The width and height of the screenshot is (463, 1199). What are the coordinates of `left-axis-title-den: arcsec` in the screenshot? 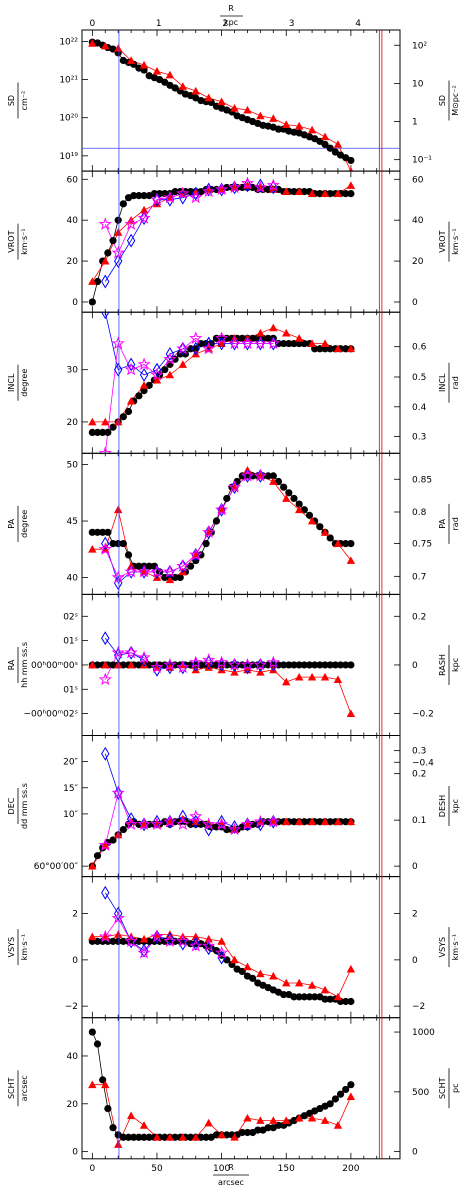 It's located at (24, 1088).